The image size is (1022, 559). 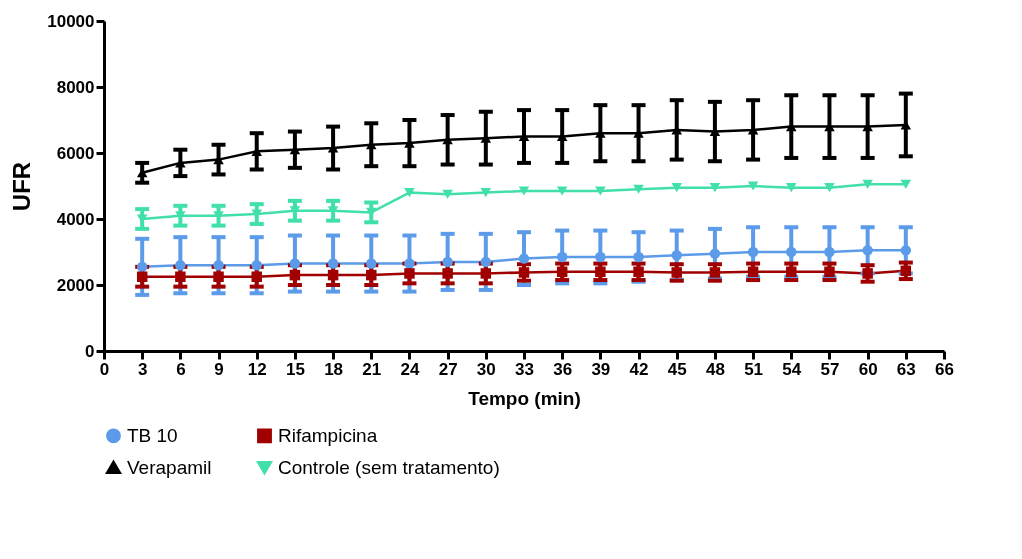 I want to click on x-tick-label: 24, so click(x=410, y=369).